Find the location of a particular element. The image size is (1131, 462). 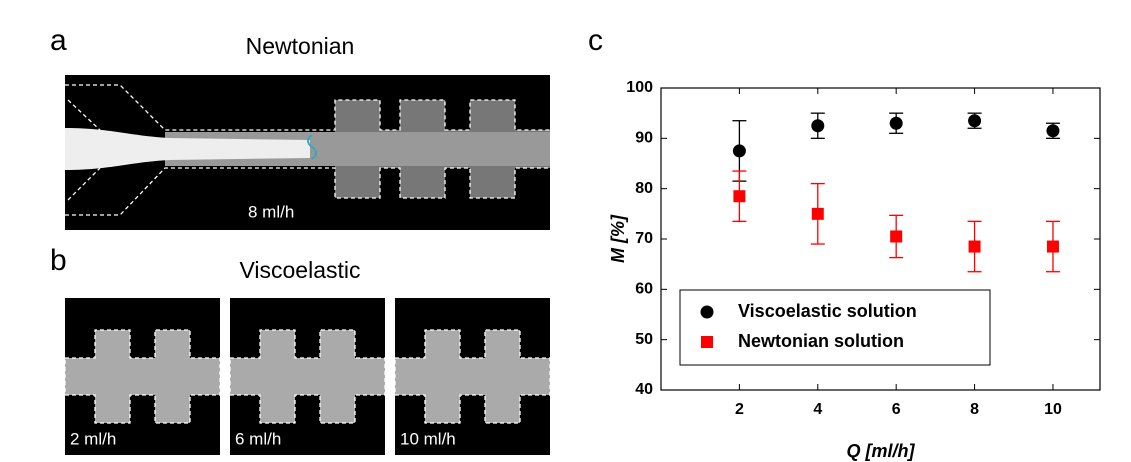

x-tick-label: 10 is located at coordinates (1053, 409).